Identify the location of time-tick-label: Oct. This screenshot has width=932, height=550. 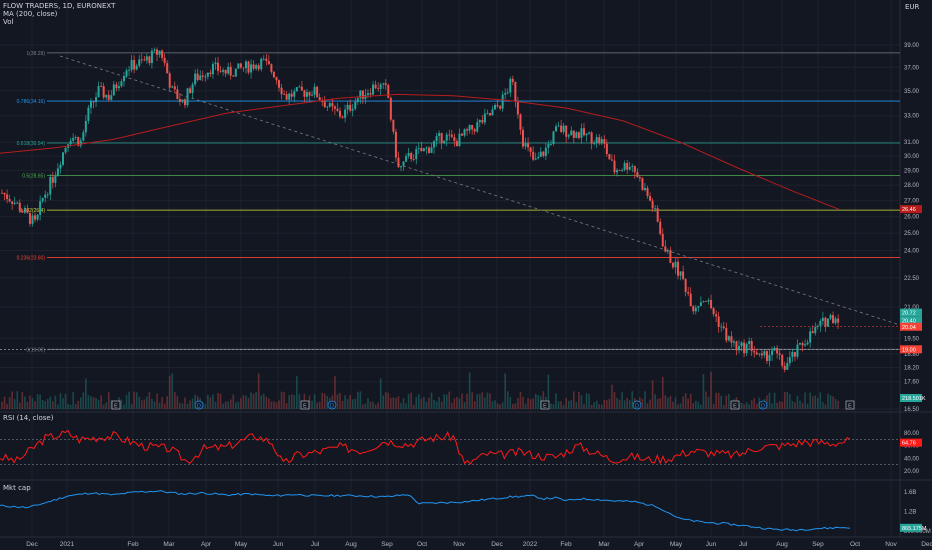
(422, 544).